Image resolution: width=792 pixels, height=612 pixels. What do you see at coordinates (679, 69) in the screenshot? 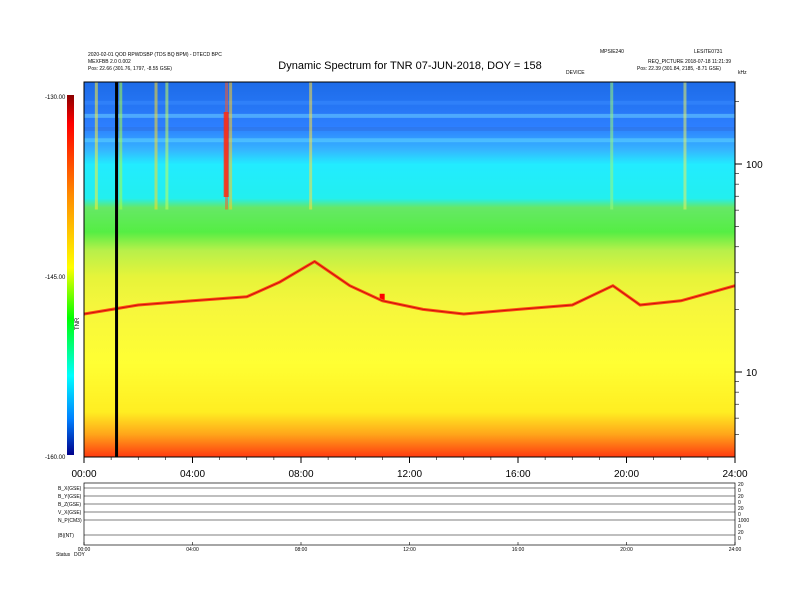
I see `header-right-line3: Pos: 22.39 (301.84, 2185, -8.71 GSE)` at bounding box center [679, 69].